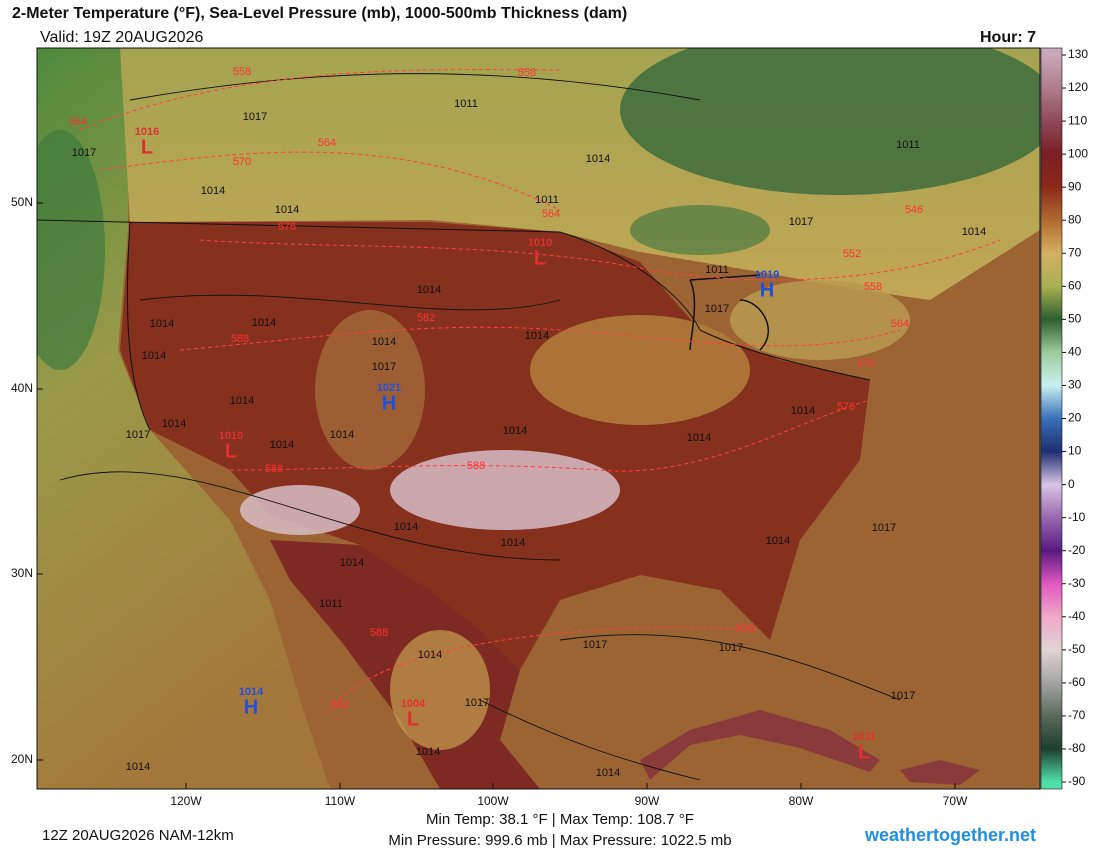 The height and width of the screenshot is (850, 1100). Describe the element at coordinates (955, 801) in the screenshot. I see `longitude-label: 70W` at that location.